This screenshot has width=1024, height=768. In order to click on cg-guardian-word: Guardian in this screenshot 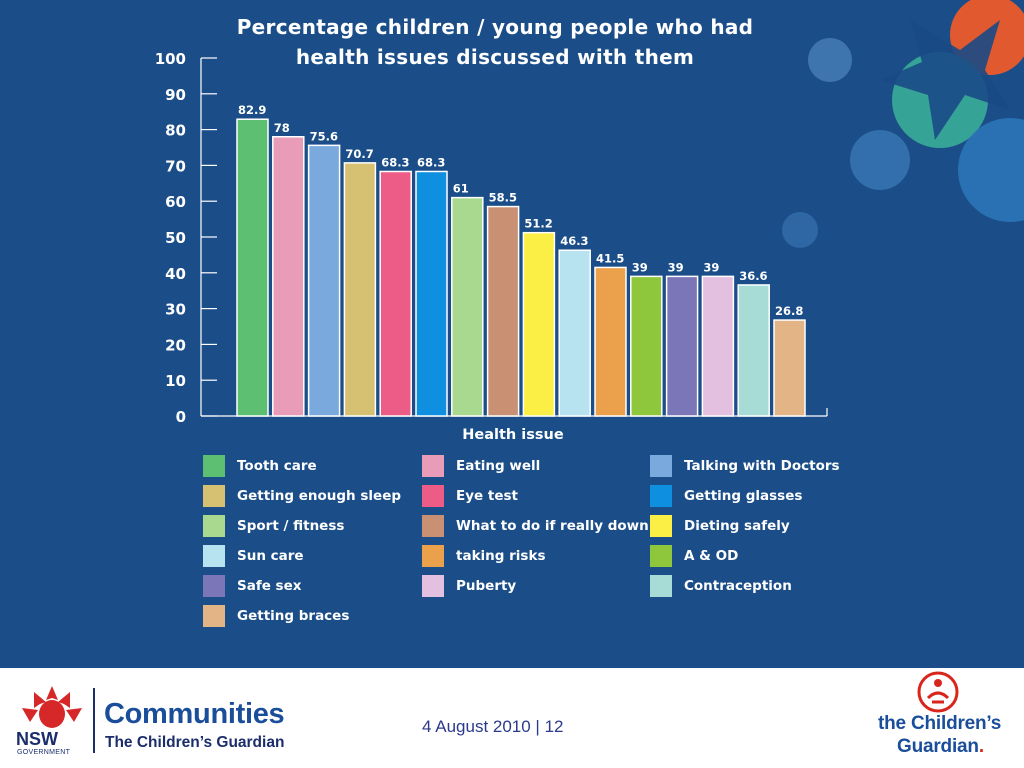, I will do `click(938, 746)`.